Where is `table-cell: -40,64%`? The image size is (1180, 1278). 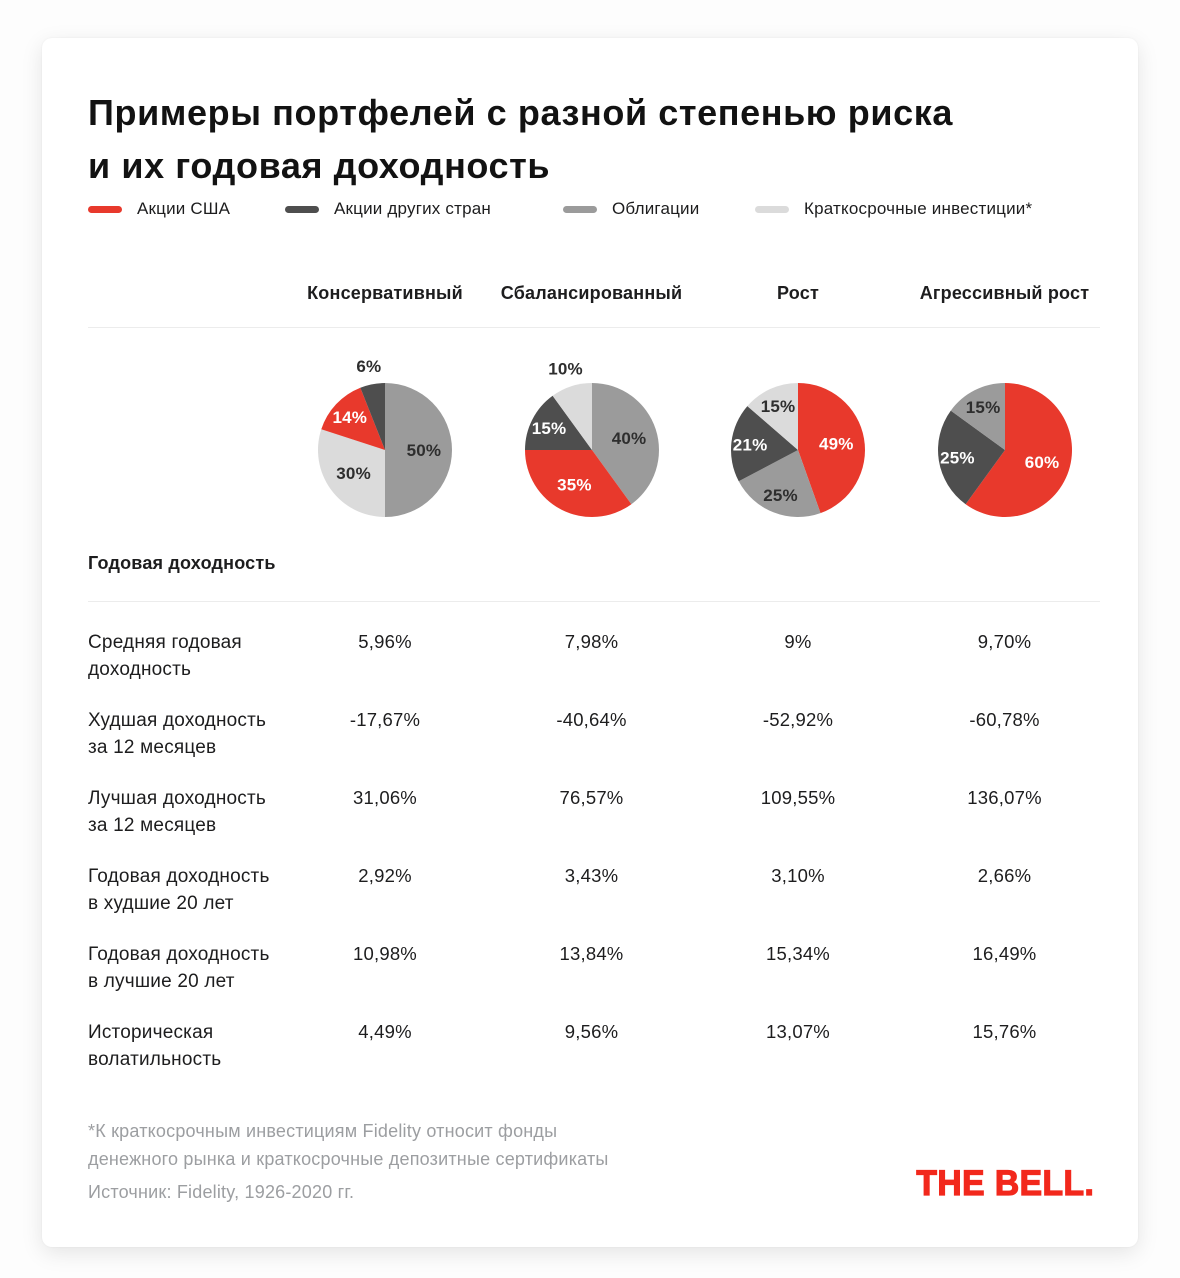
table-cell: -40,64% is located at coordinates (591, 719).